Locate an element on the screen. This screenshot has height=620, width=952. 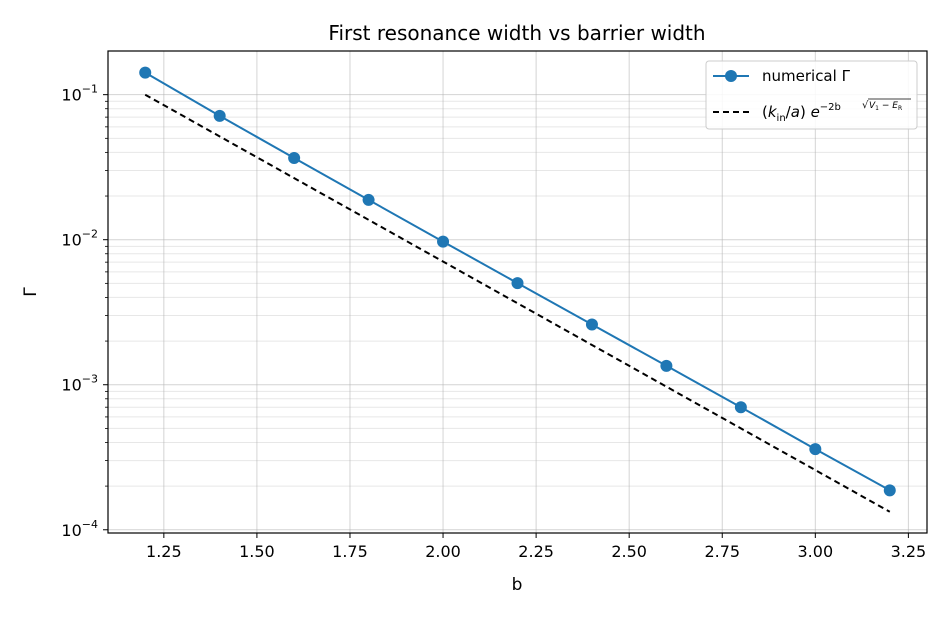
y-tick-label: 10⁻¹ is located at coordinates (79, 94).